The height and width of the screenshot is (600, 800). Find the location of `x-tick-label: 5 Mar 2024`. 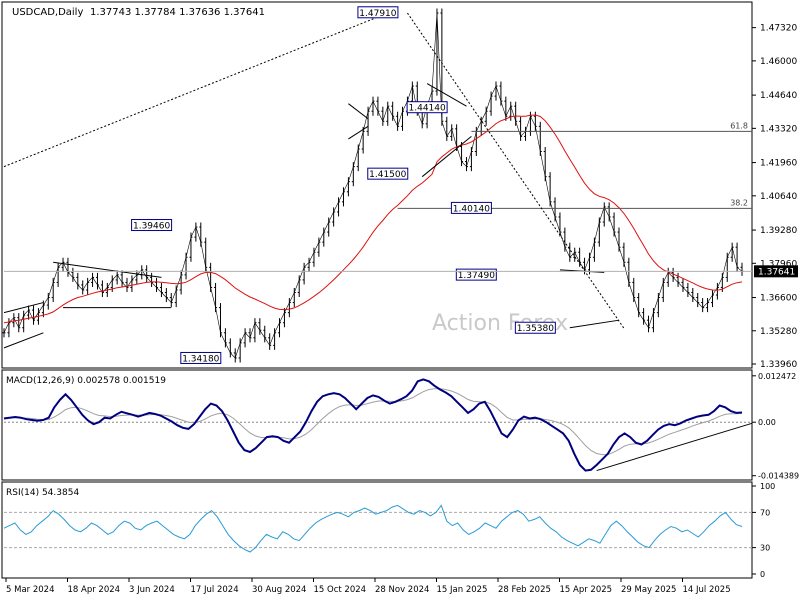

x-tick-label: 5 Mar 2024 is located at coordinates (30, 590).